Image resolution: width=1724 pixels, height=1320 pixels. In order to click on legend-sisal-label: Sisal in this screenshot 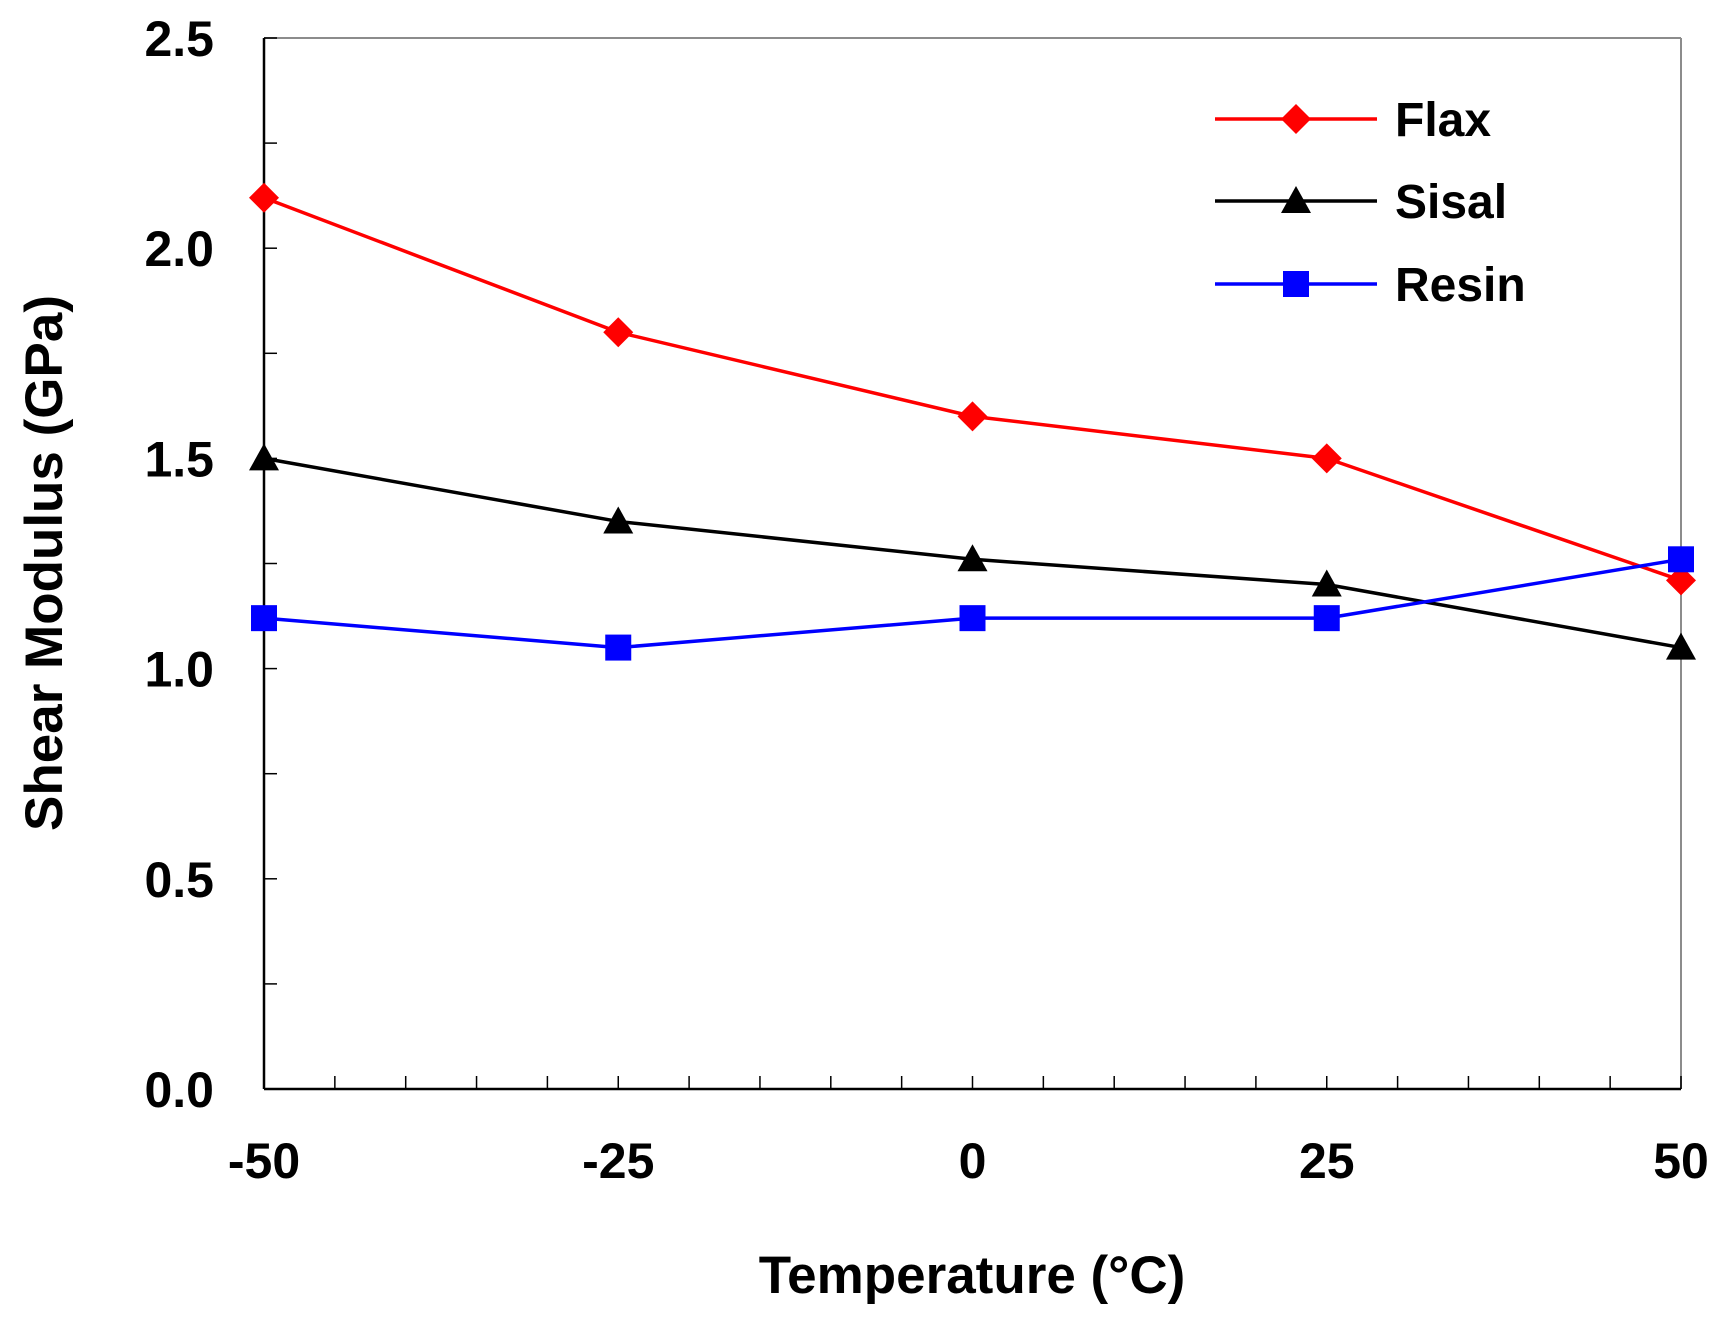, I will do `click(1451, 202)`.